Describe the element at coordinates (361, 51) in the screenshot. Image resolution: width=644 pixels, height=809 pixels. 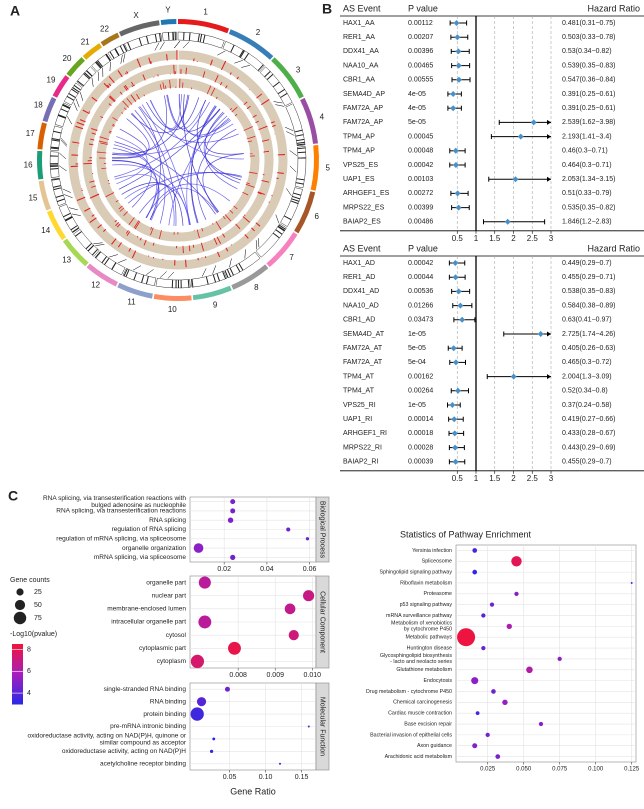
I see `event-label: DDX41_AA` at that location.